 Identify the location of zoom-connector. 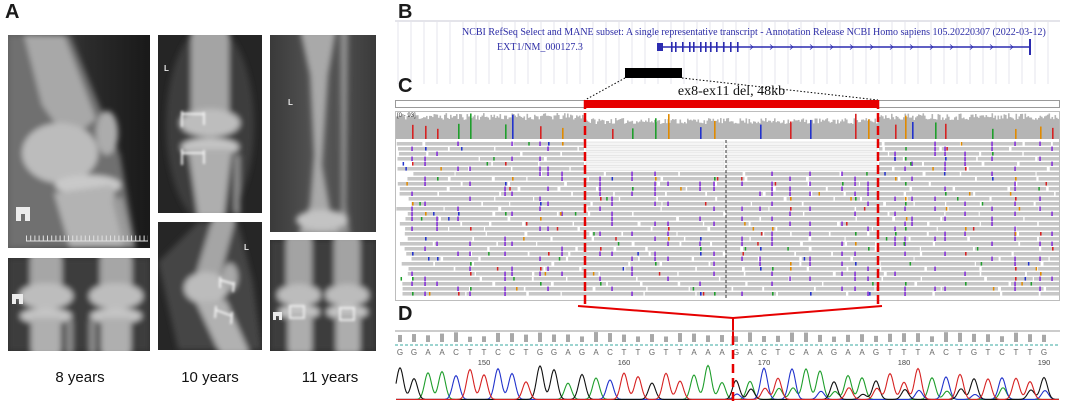
(730, 312).